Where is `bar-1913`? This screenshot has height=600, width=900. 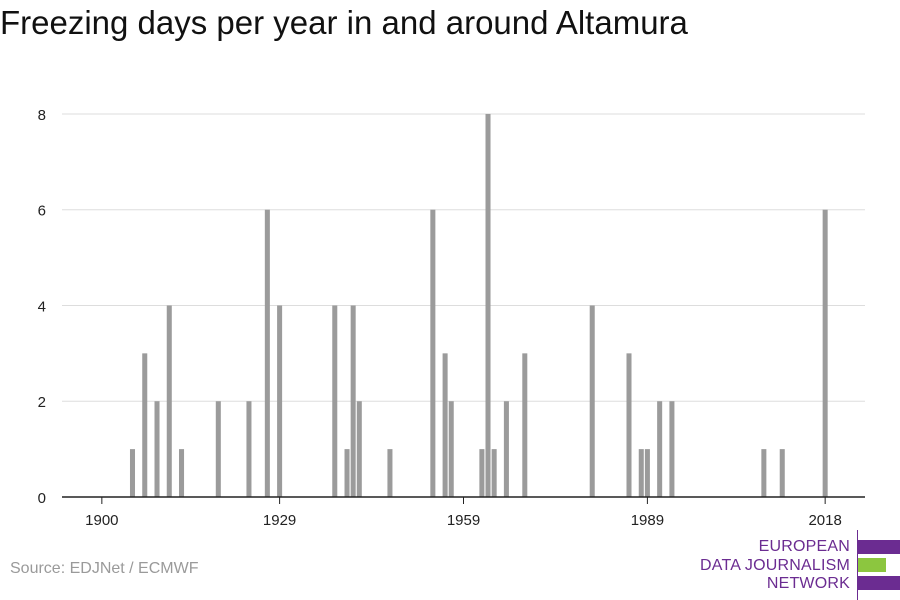
bar-1913 is located at coordinates (182, 473).